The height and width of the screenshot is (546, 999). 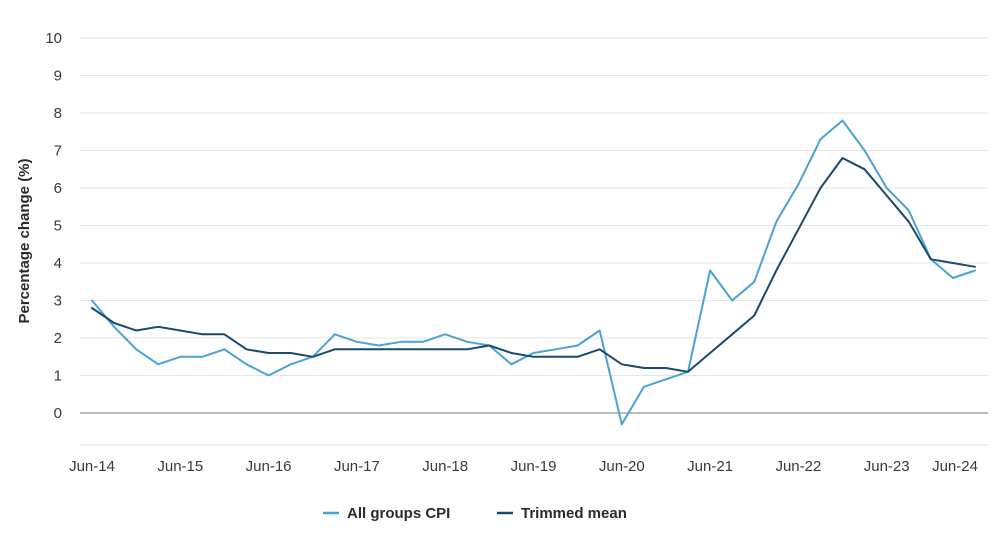 What do you see at coordinates (58, 113) in the screenshot?
I see `y-tick-label: 8` at bounding box center [58, 113].